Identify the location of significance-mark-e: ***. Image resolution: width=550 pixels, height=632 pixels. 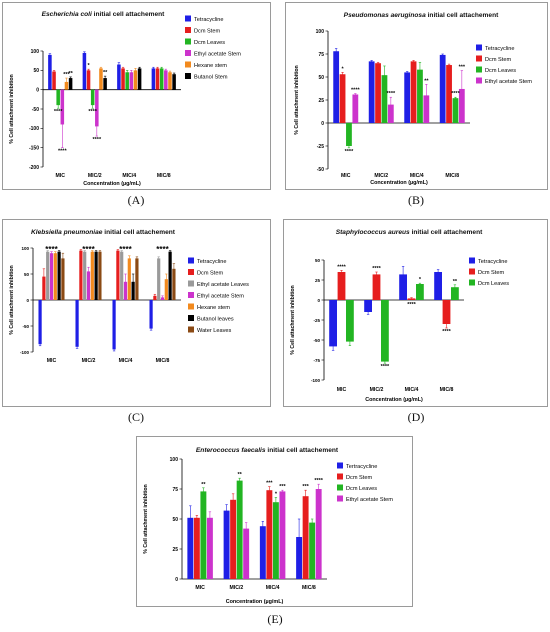
(269, 484).